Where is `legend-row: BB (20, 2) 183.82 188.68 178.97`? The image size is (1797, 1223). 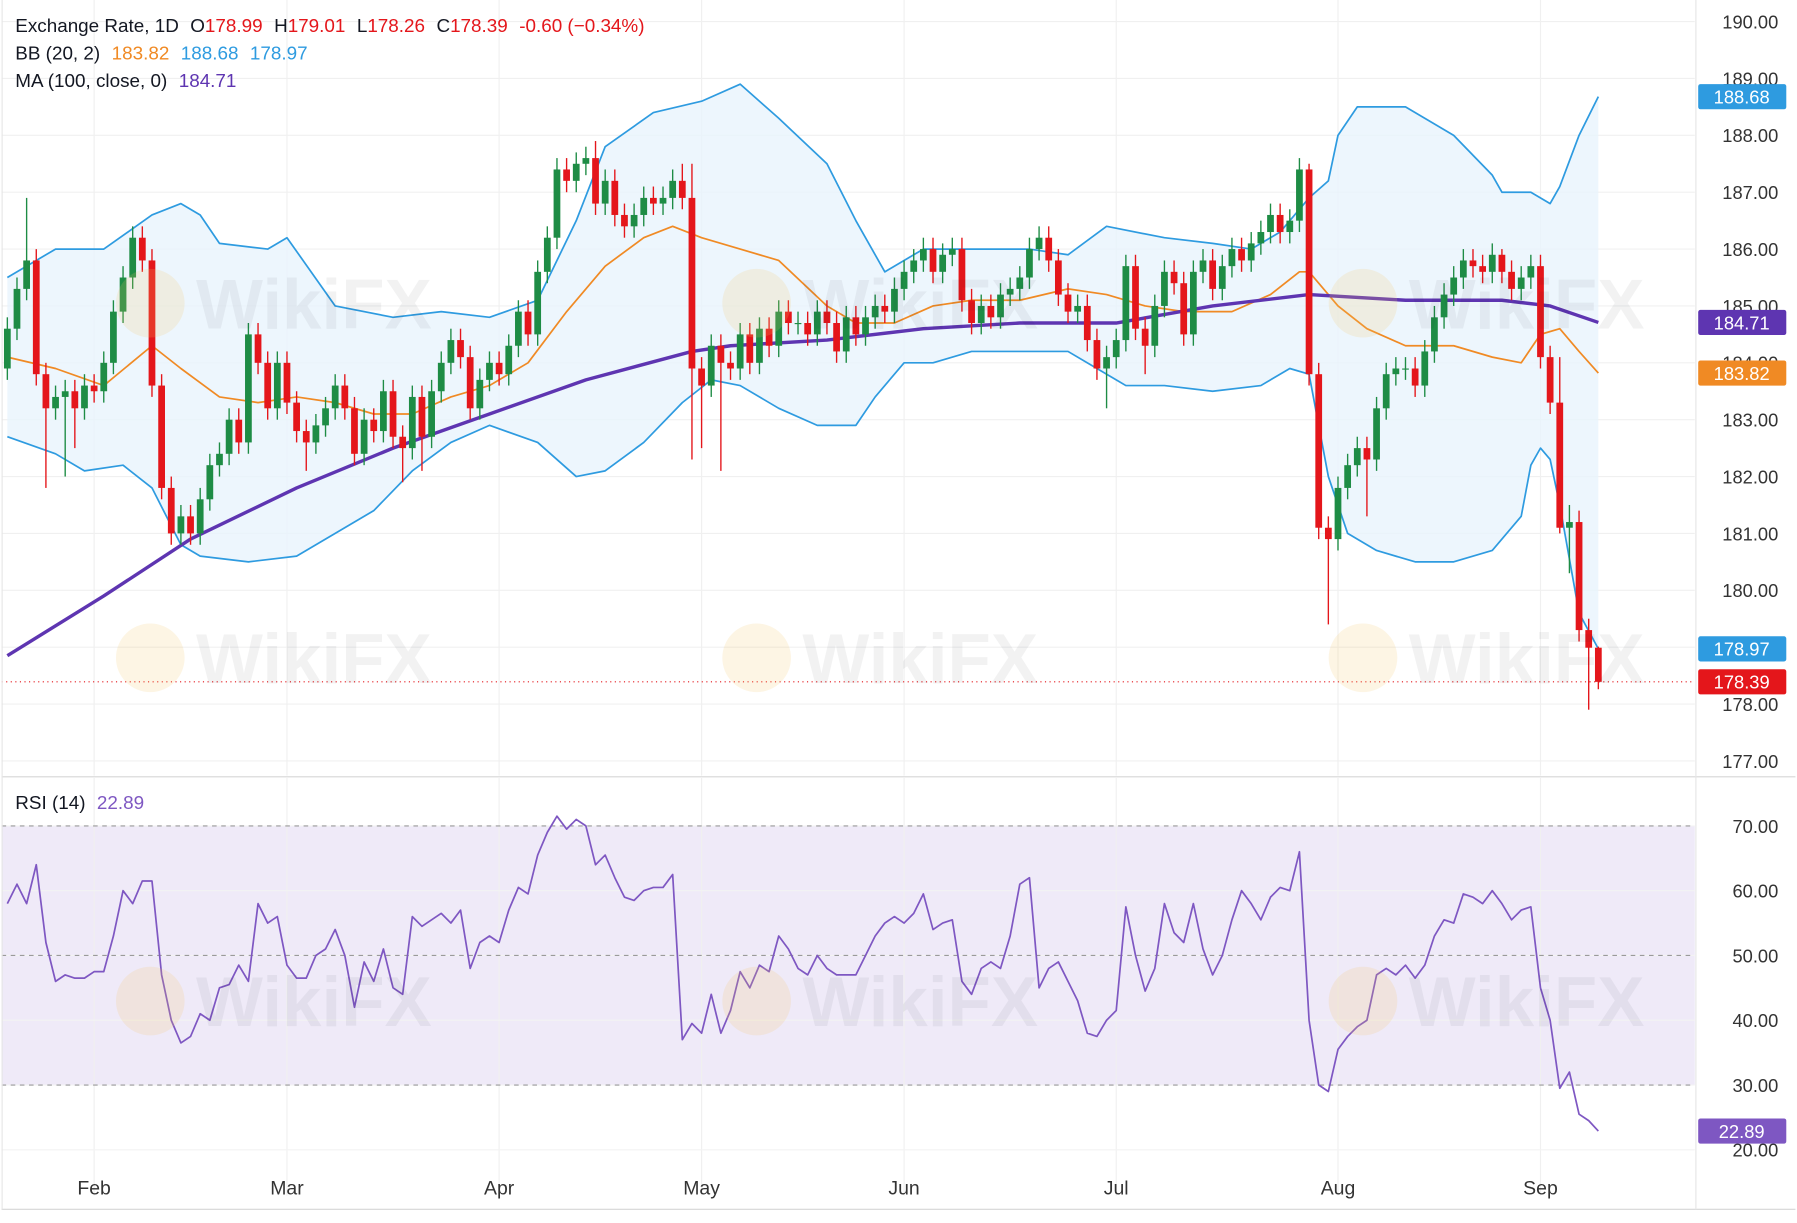 legend-row: BB (20, 2) 183.82 188.68 178.97 is located at coordinates (161, 52).